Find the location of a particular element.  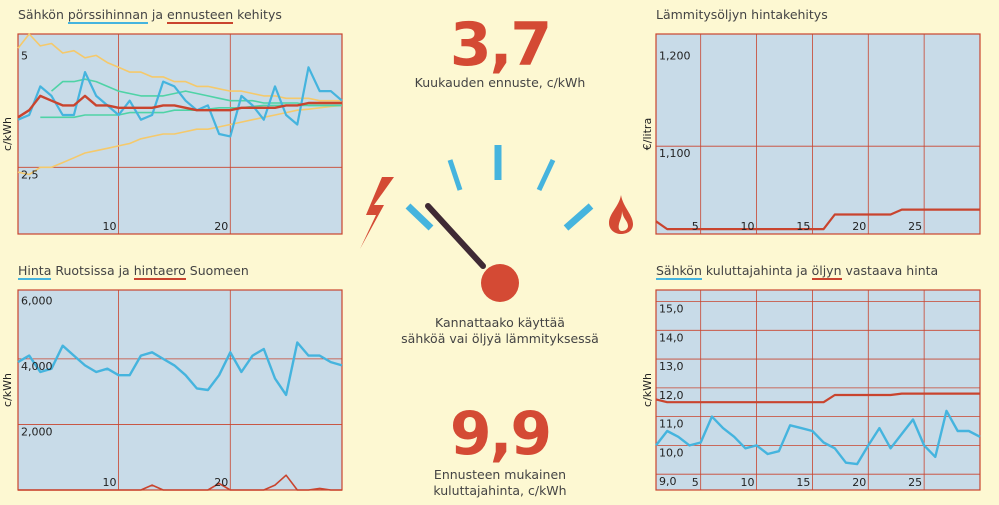

y-tick-label: 13,0 is located at coordinates (671, 366).